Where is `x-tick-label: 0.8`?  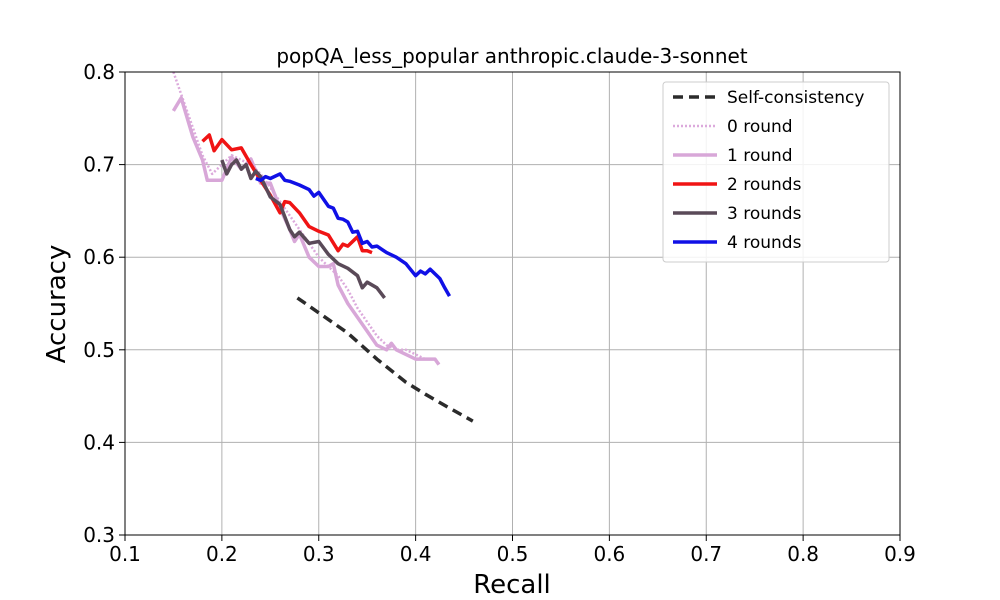
x-tick-label: 0.8 is located at coordinates (803, 554).